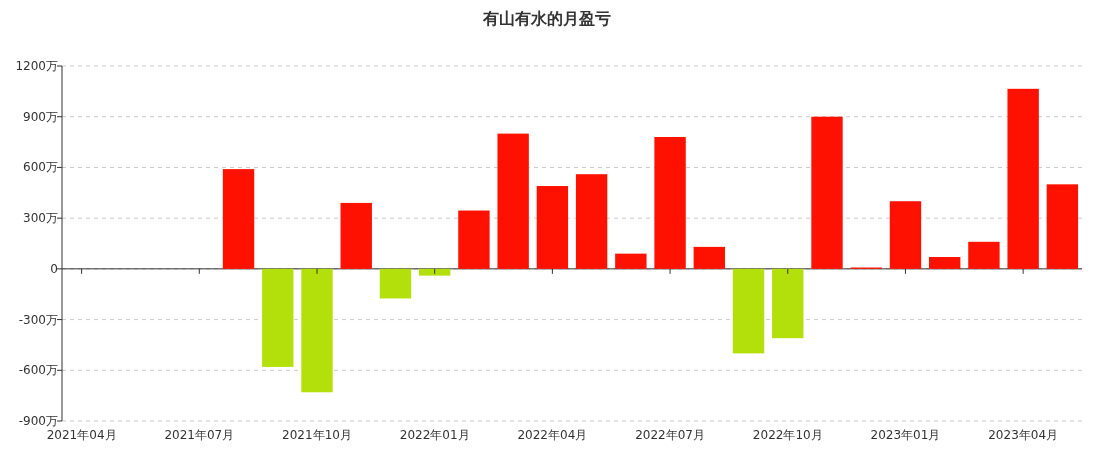 The image size is (1094, 457). What do you see at coordinates (81, 435) in the screenshot?
I see `x-tick-label: 2021年04月` at bounding box center [81, 435].